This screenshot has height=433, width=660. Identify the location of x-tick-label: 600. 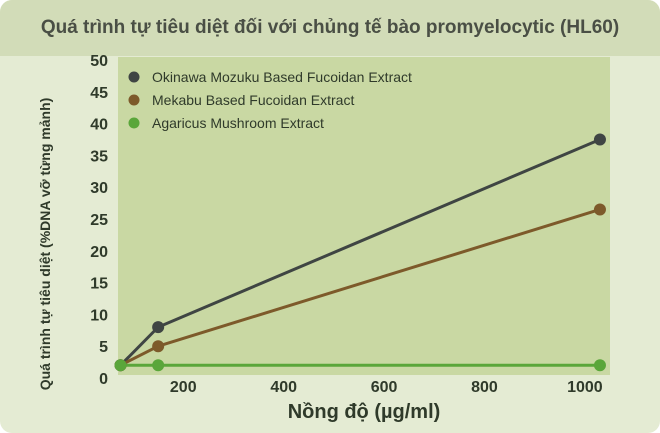
(384, 387).